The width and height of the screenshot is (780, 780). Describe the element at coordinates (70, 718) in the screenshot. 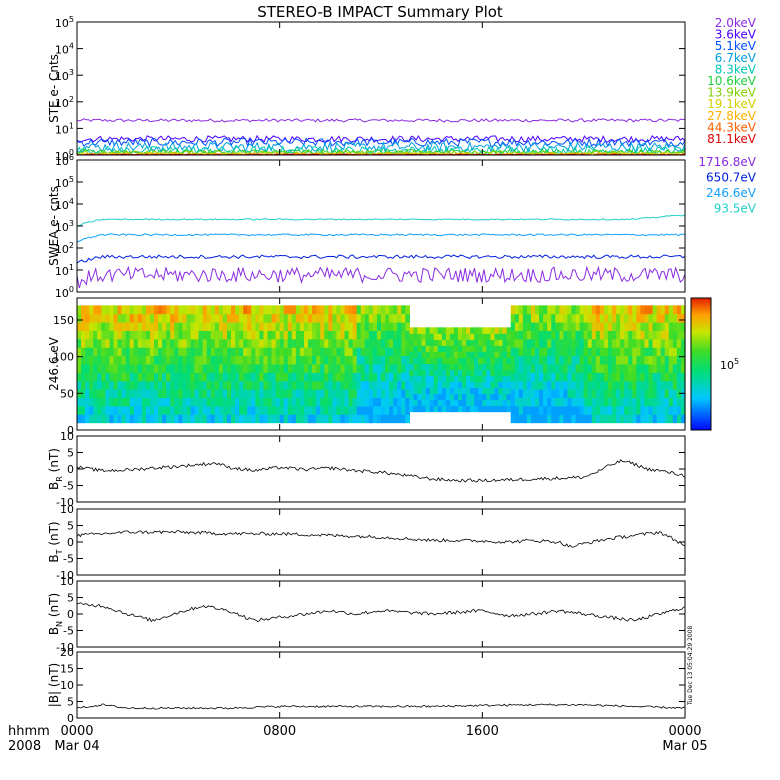

I see `btot-ytick-label: 0` at that location.